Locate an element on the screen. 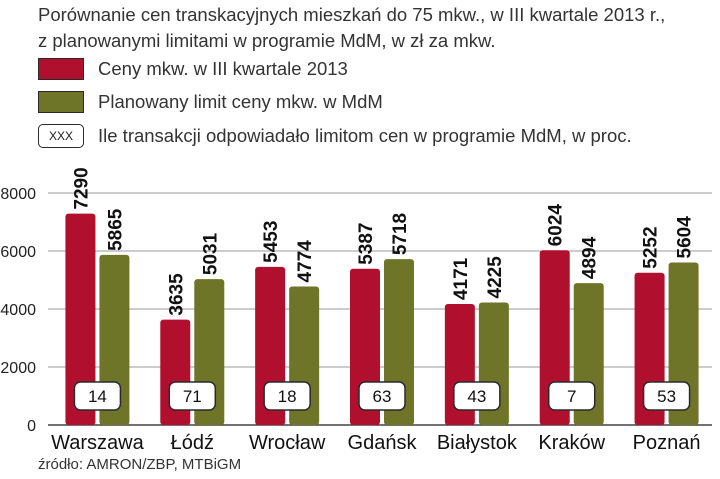  y-tick-label: 4000 is located at coordinates (18, 310).